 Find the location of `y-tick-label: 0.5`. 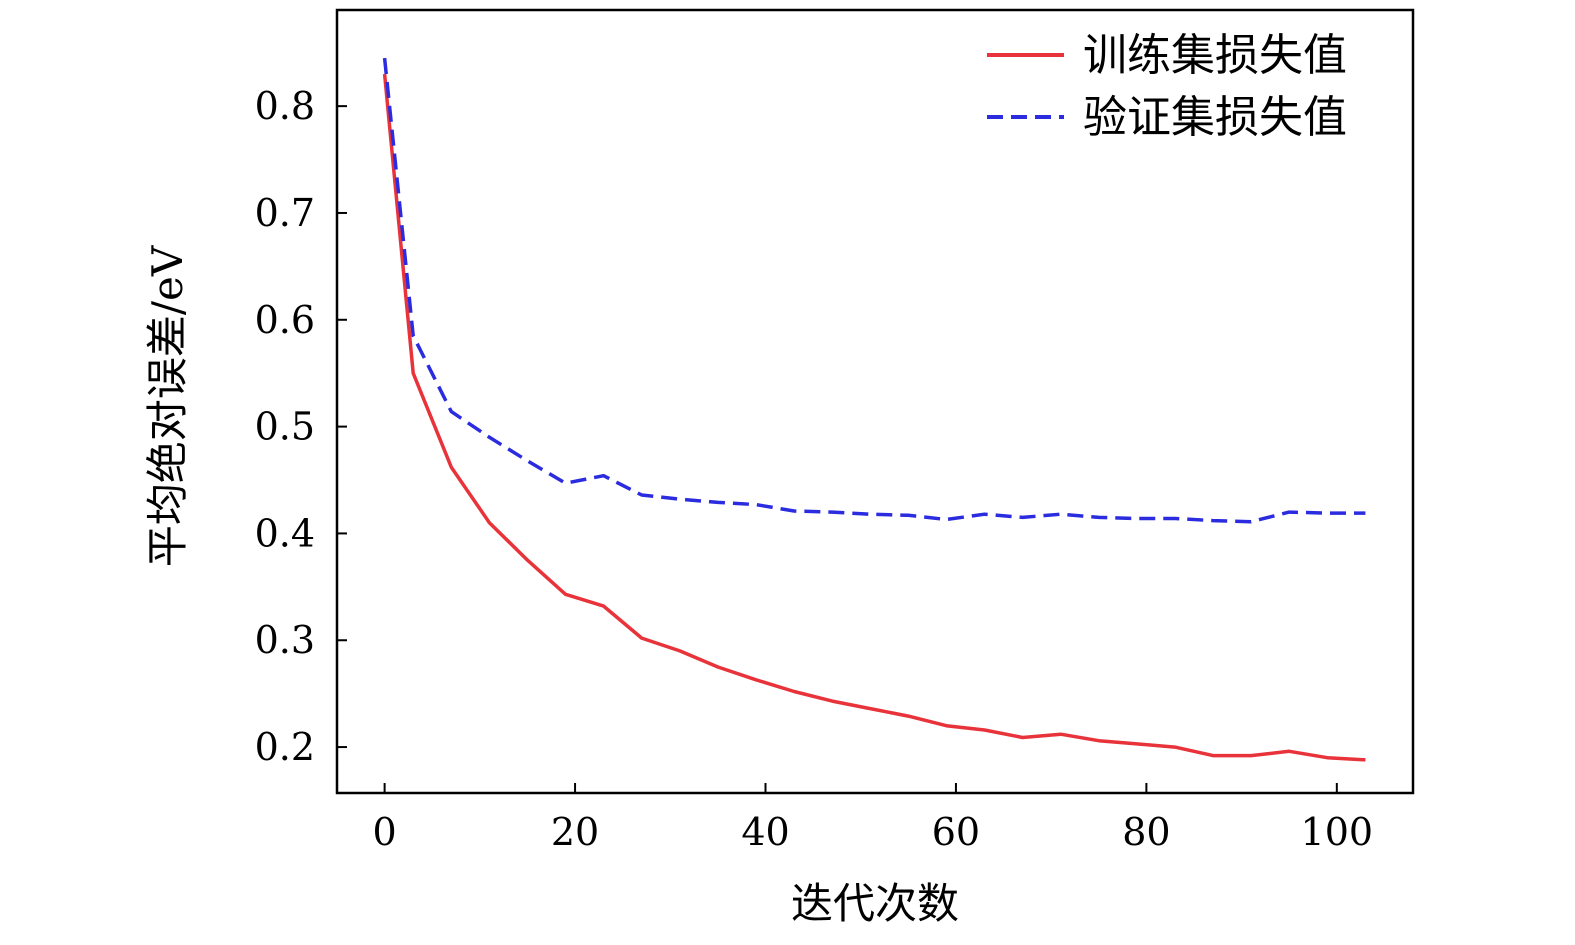

y-tick-label: 0.5 is located at coordinates (285, 427).